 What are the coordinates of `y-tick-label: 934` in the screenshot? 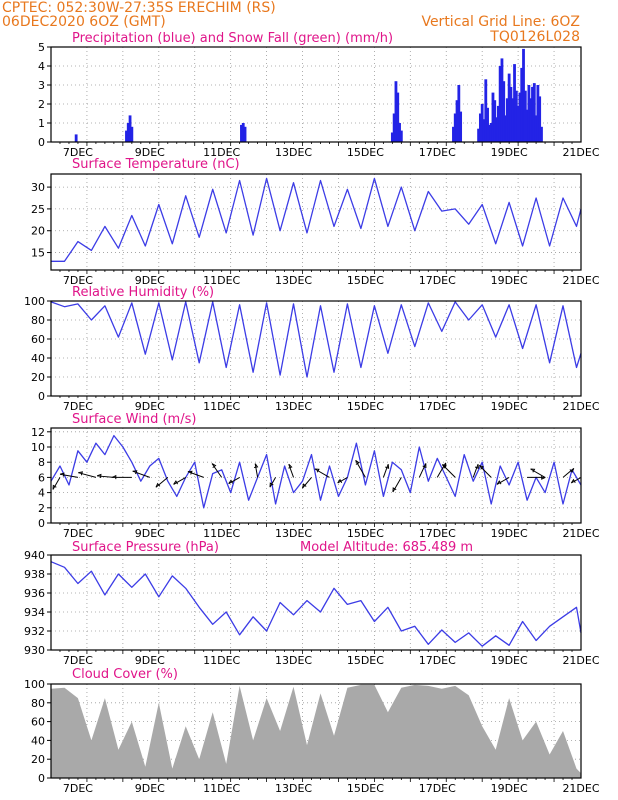 It's located at (34, 612).